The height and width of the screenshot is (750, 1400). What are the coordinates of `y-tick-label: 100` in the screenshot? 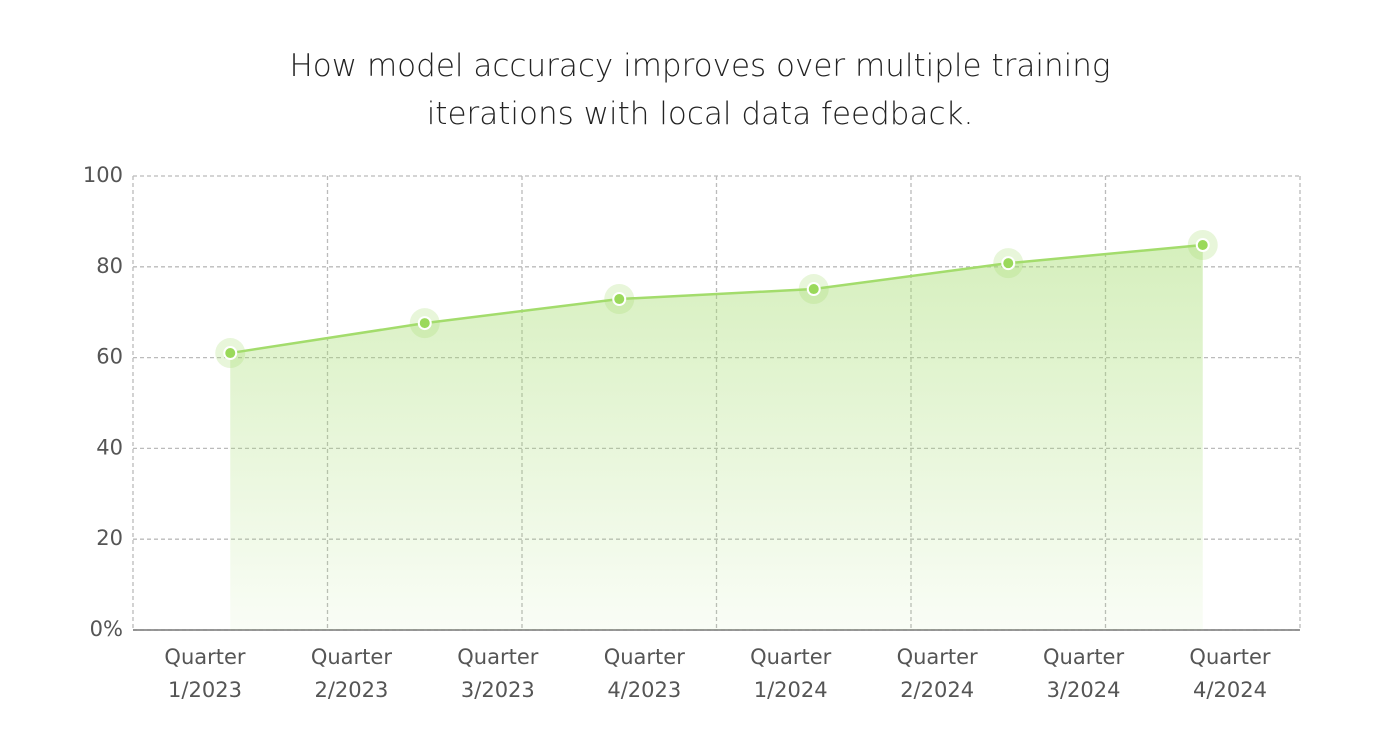 It's located at (103, 175).